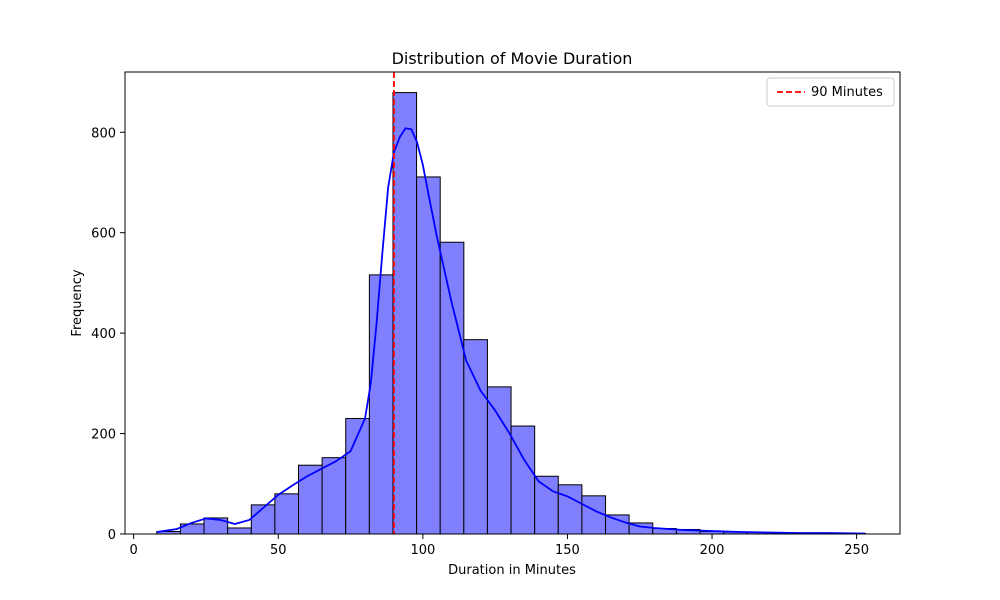  I want to click on x-tick-label: 100, so click(422, 550).